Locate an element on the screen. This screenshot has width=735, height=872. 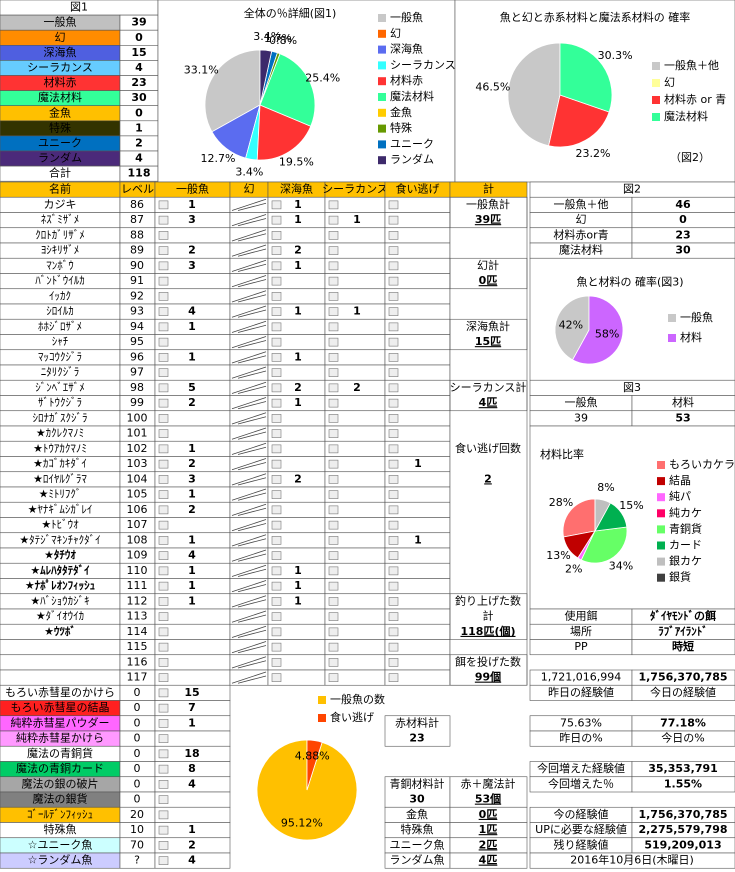
fish-name: ｻﾞﾄｳｸｼﾞﾗ is located at coordinates (60, 402).